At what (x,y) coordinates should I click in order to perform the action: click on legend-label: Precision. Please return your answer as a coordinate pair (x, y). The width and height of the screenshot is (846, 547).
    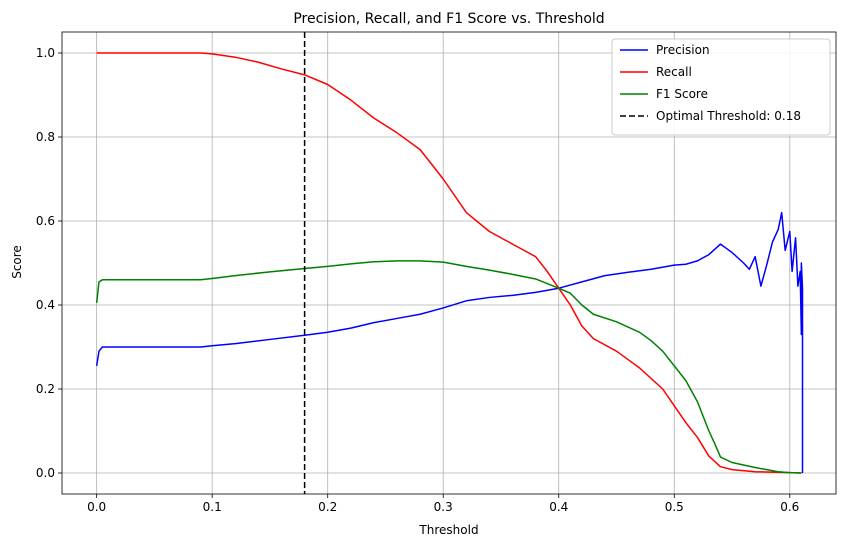
    Looking at the image, I should click on (683, 50).